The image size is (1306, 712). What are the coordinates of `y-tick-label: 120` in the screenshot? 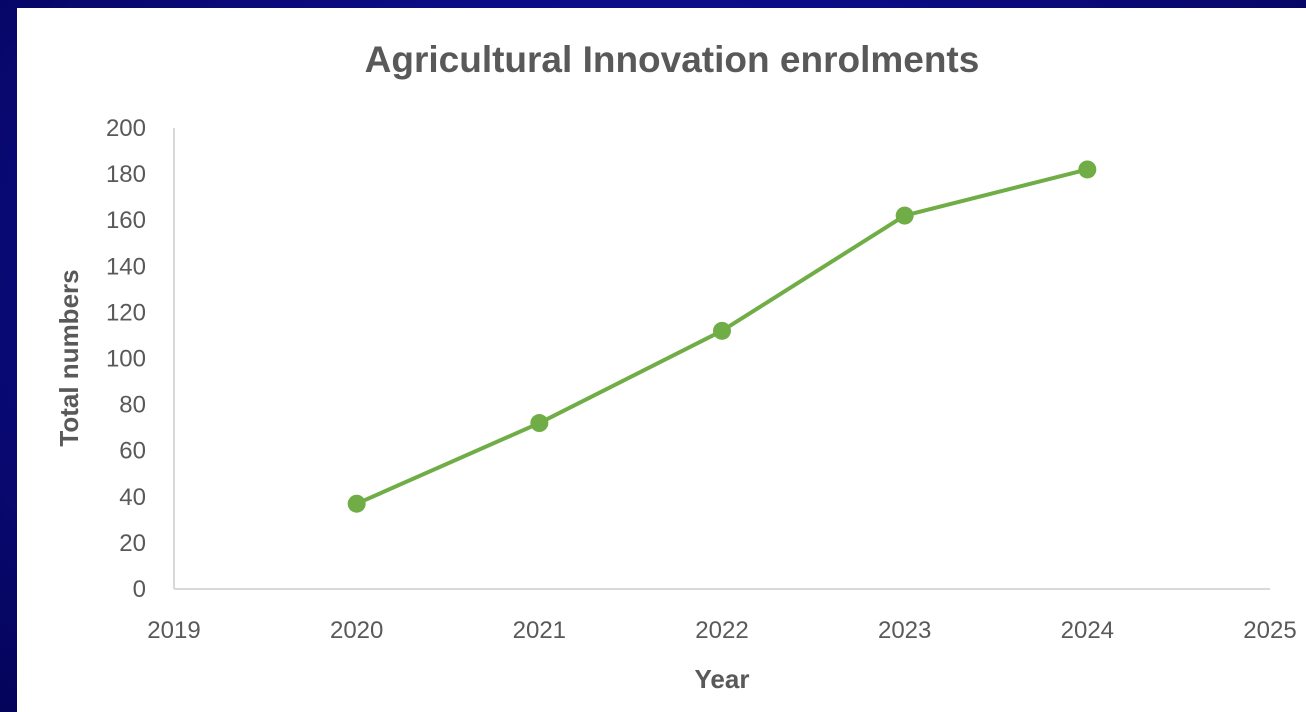 It's located at (126, 312).